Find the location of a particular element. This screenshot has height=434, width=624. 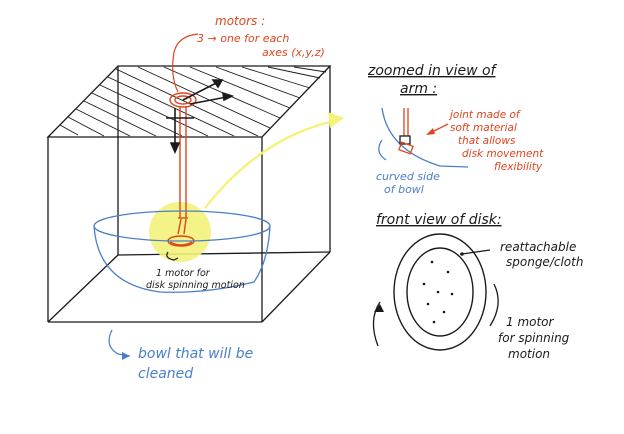

disk-motor-label-line1: 1 motor for is located at coordinates (183, 273).